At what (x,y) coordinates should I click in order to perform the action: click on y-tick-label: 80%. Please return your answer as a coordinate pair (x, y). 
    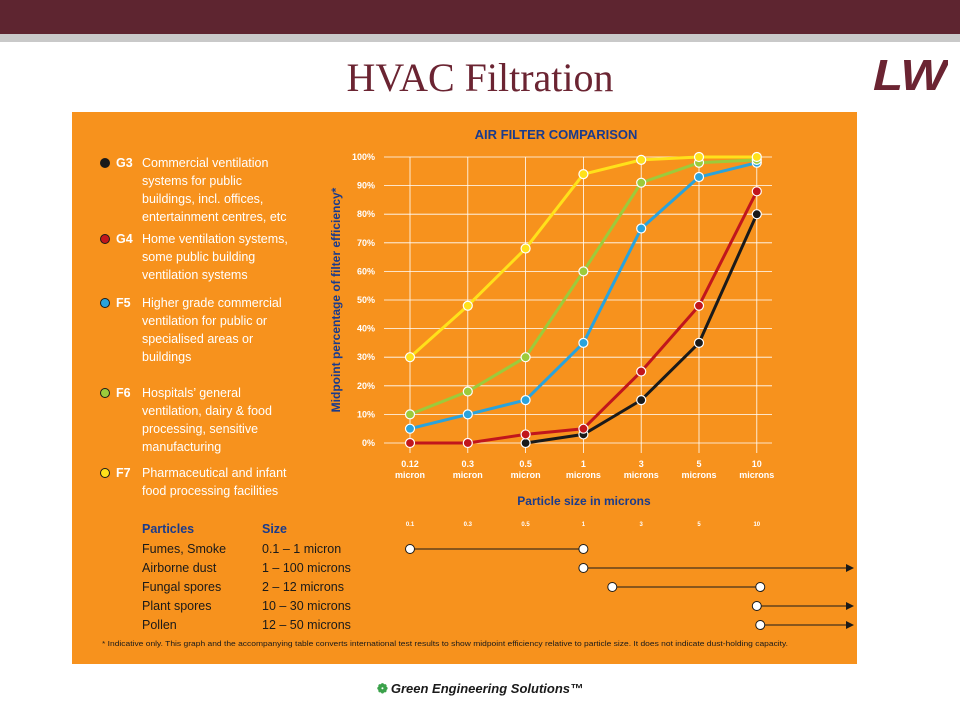
    Looking at the image, I should click on (366, 214).